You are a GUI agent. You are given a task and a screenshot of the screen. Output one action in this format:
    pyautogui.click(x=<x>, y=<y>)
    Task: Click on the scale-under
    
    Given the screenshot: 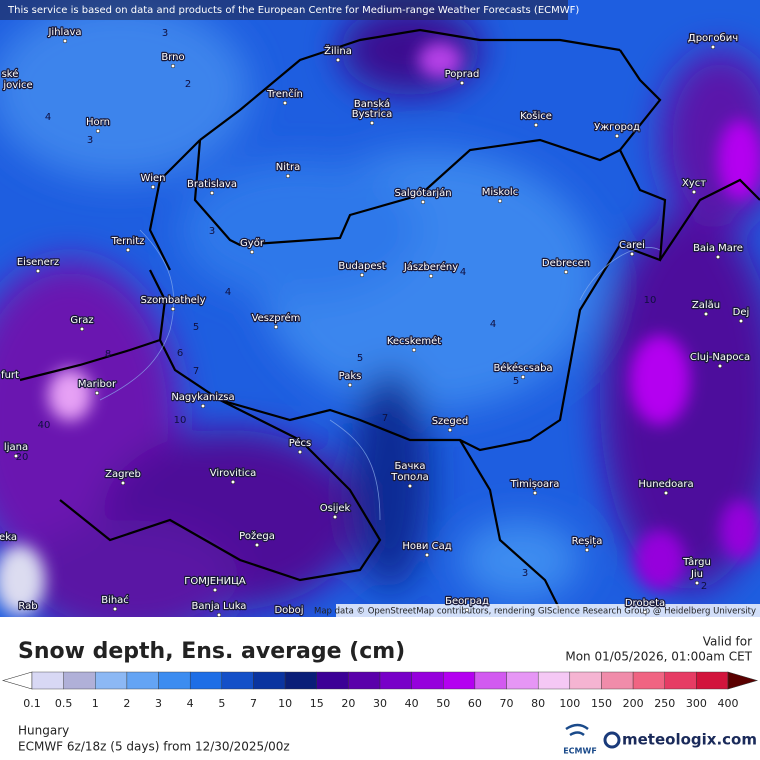 What is the action you would take?
    pyautogui.click(x=17, y=680)
    